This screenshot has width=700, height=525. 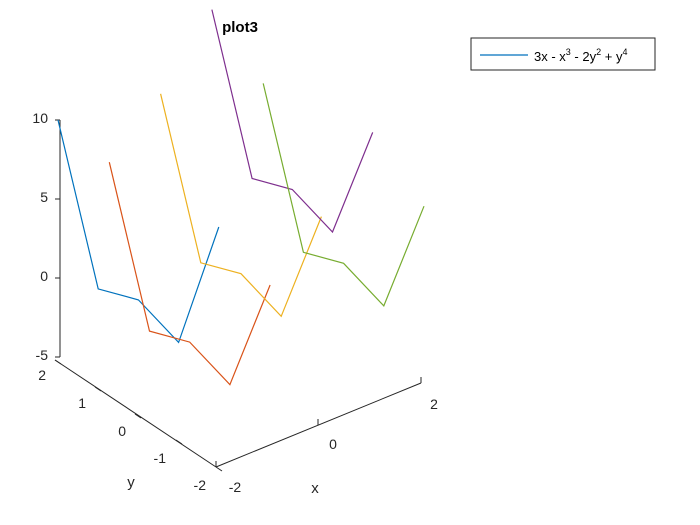 I want to click on y-tick-label: 1, so click(x=82, y=403).